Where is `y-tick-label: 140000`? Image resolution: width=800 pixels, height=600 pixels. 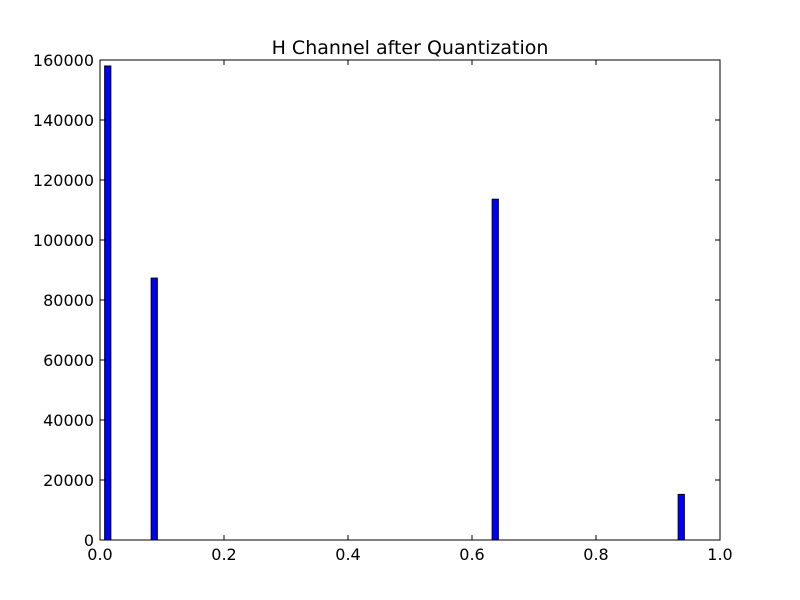 y-tick-label: 140000 is located at coordinates (63, 120).